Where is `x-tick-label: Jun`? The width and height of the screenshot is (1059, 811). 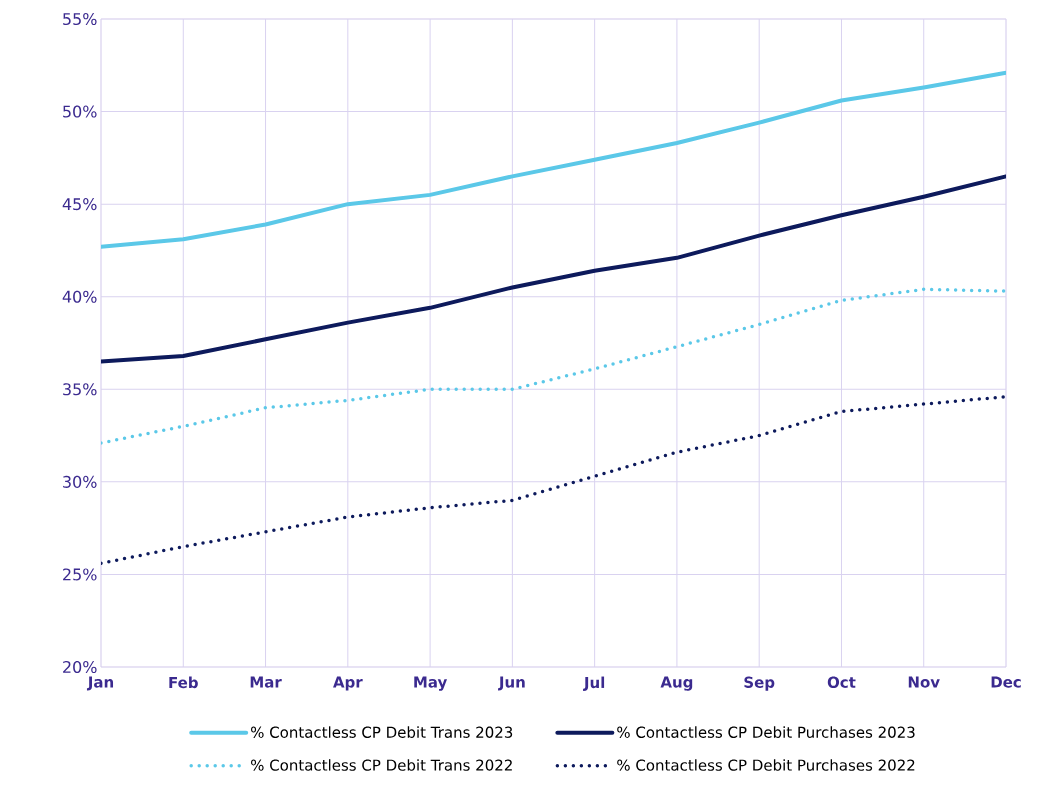
x-tick-label: Jun is located at coordinates (511, 683).